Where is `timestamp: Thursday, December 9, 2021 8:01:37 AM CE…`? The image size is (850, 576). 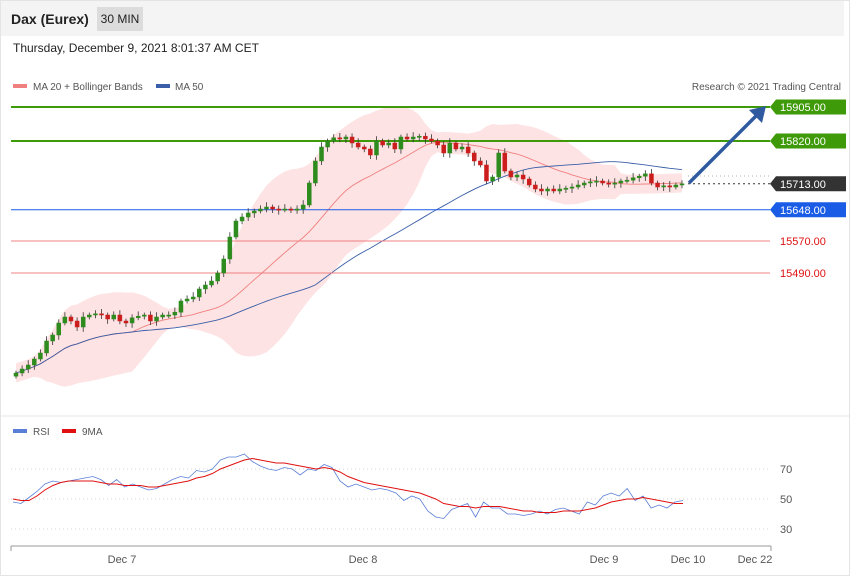 timestamp: Thursday, December 9, 2021 8:01:37 AM CE… is located at coordinates (136, 48).